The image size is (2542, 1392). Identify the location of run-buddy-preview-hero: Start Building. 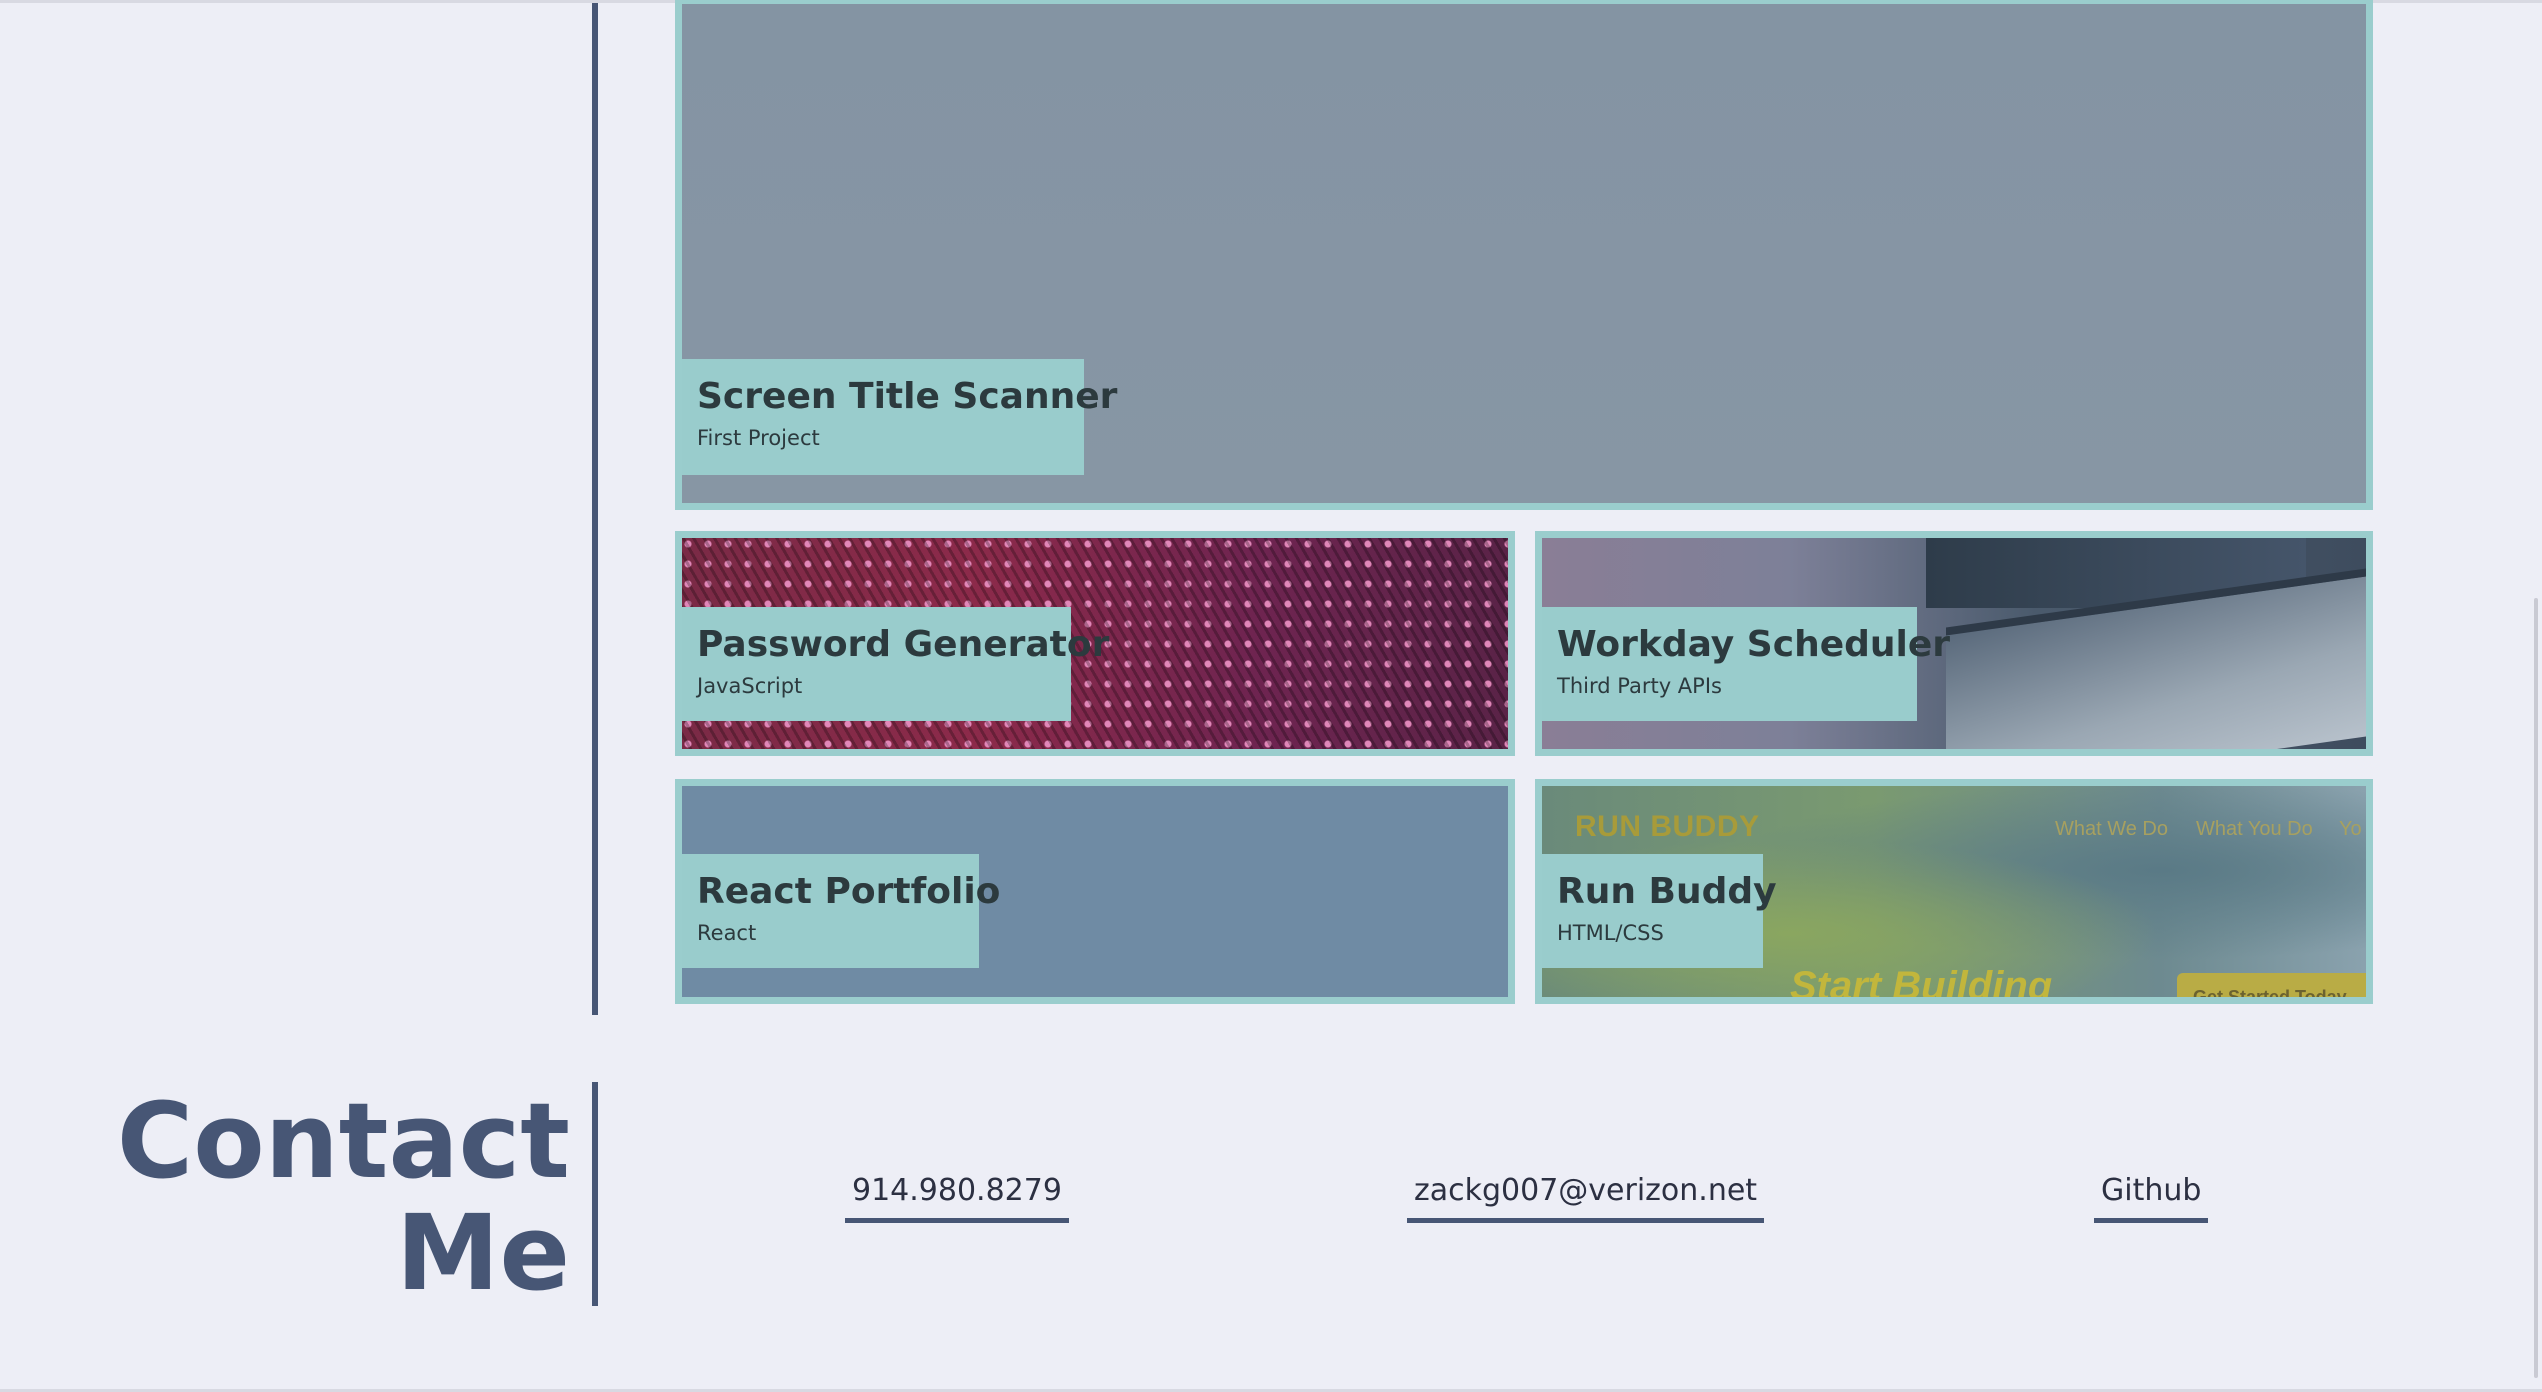
(1921, 984).